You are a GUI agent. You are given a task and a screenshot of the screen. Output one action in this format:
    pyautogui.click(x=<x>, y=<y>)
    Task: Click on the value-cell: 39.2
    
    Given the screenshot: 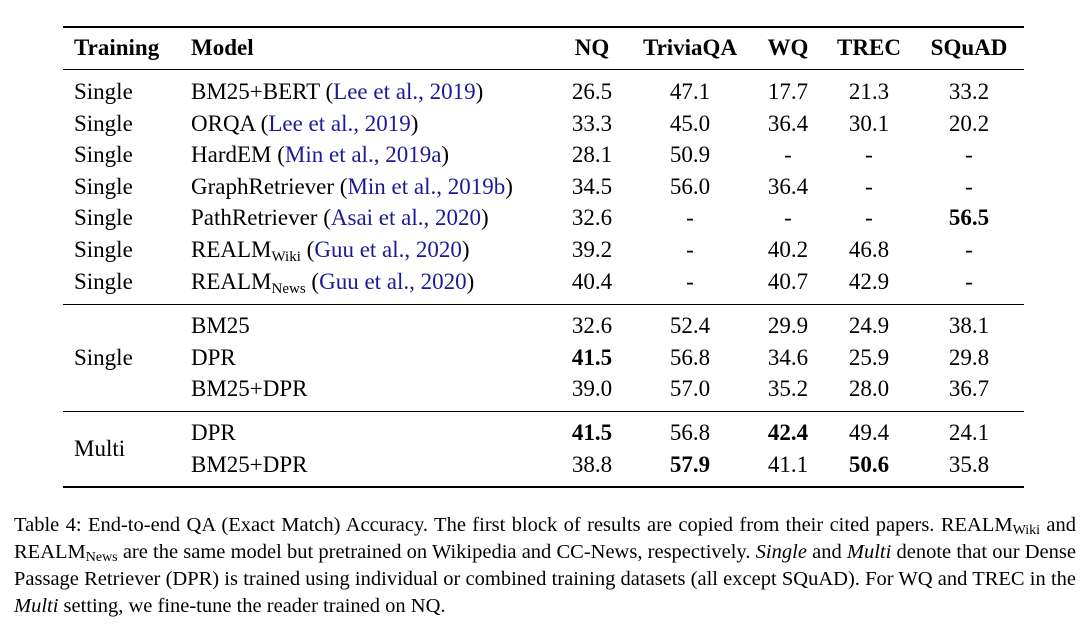 What is the action you would take?
    pyautogui.click(x=592, y=249)
    